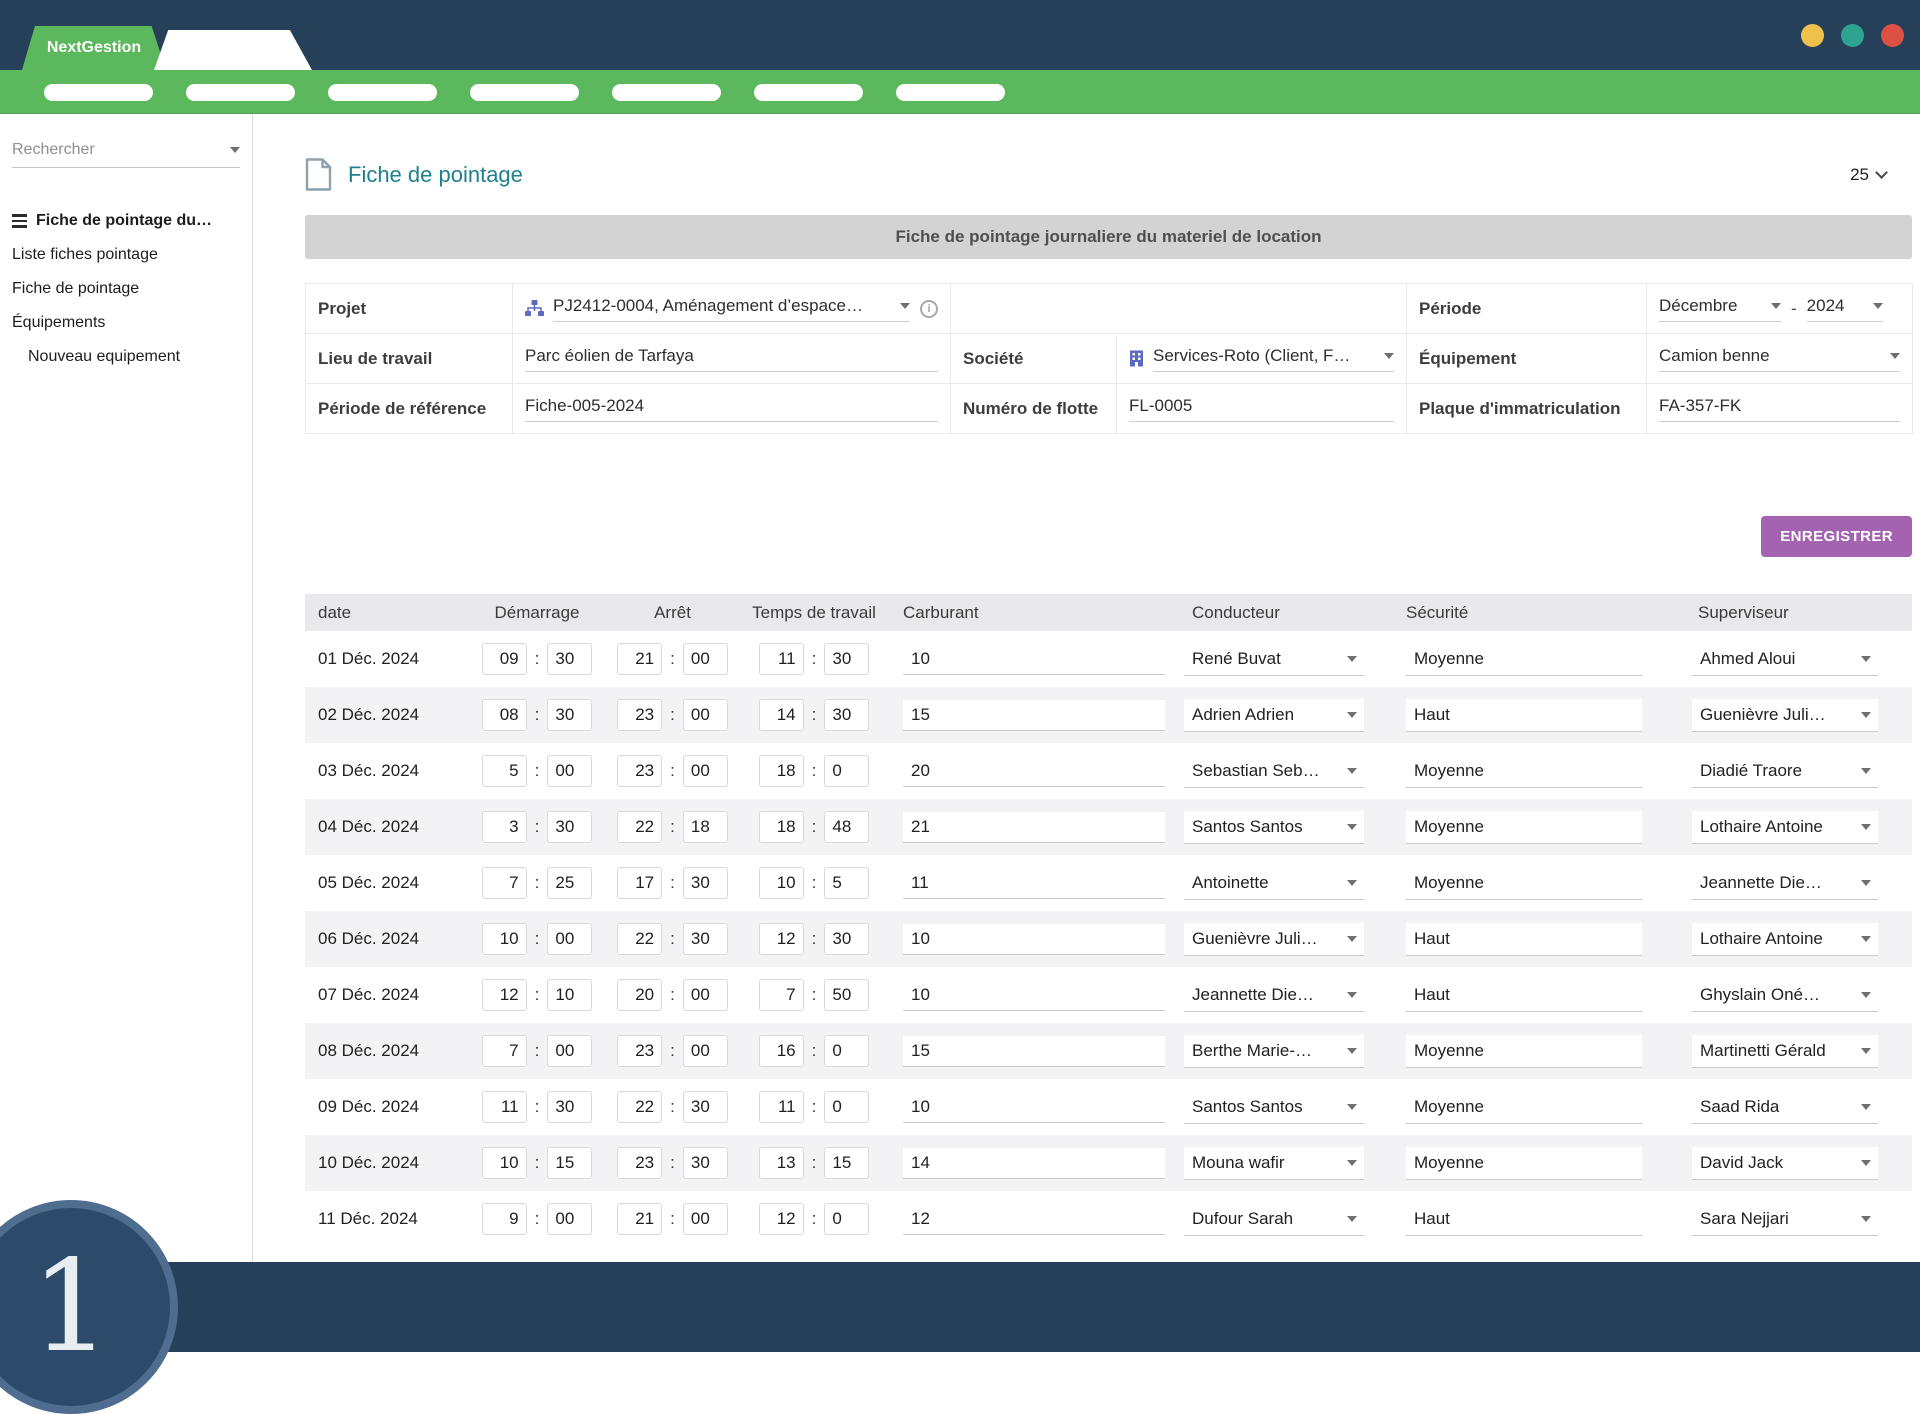 The height and width of the screenshot is (1414, 1920). I want to click on start-hour-input: 9, so click(504, 1219).